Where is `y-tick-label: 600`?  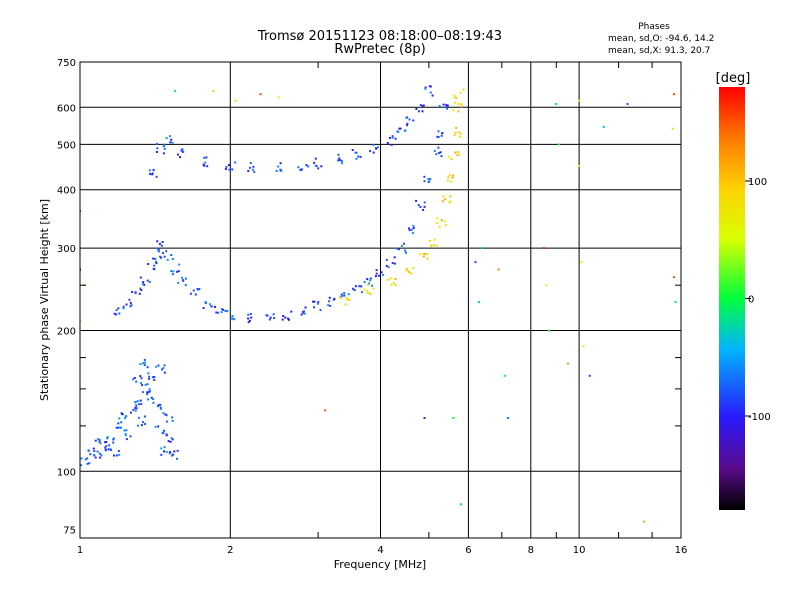
y-tick-label: 600 is located at coordinates (66, 108).